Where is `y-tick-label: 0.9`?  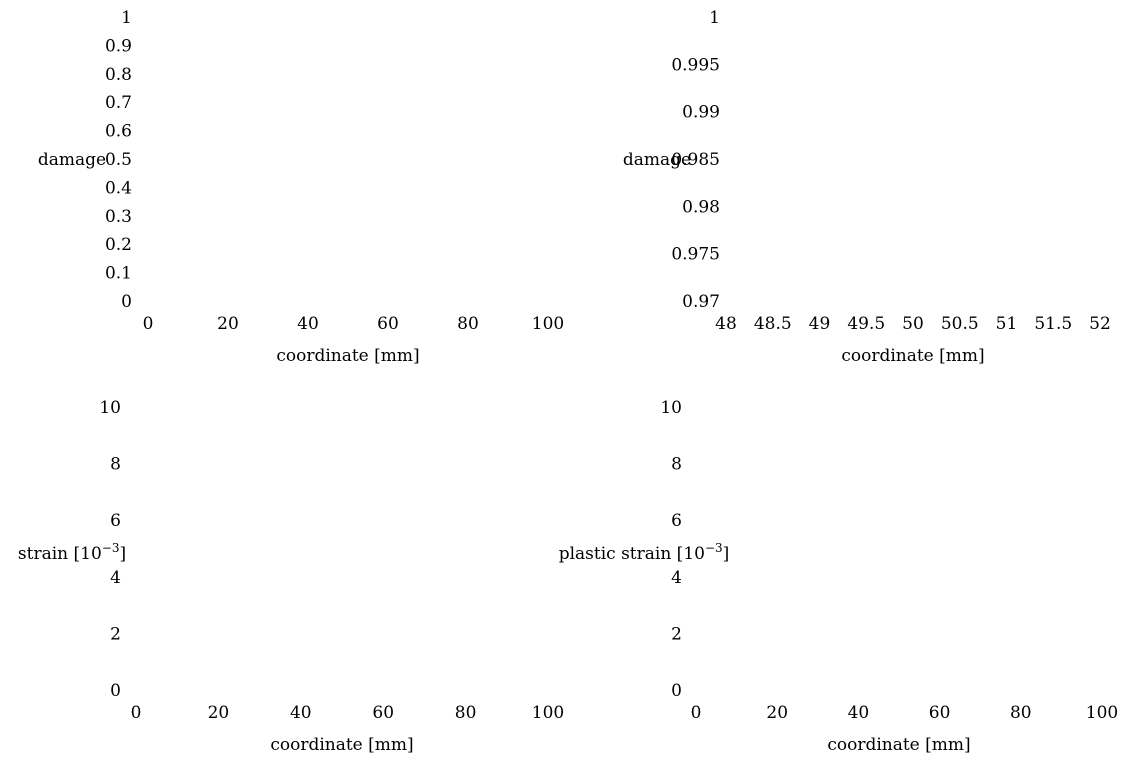
y-tick-label: 0.9 is located at coordinates (118, 46).